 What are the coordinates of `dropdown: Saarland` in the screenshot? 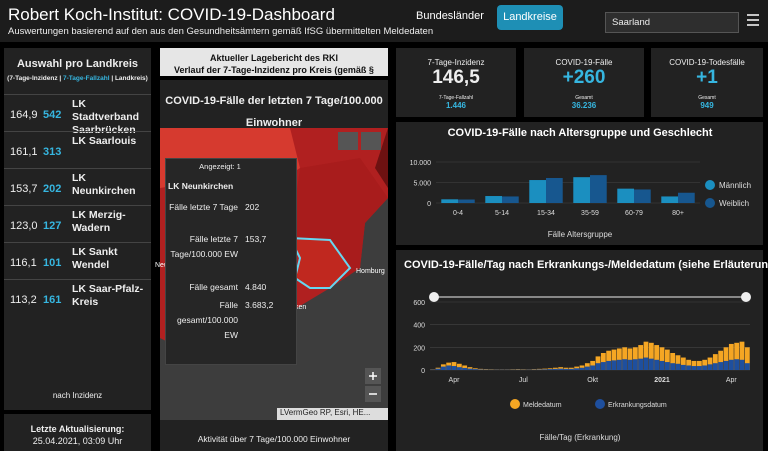 It's located at (672, 22).